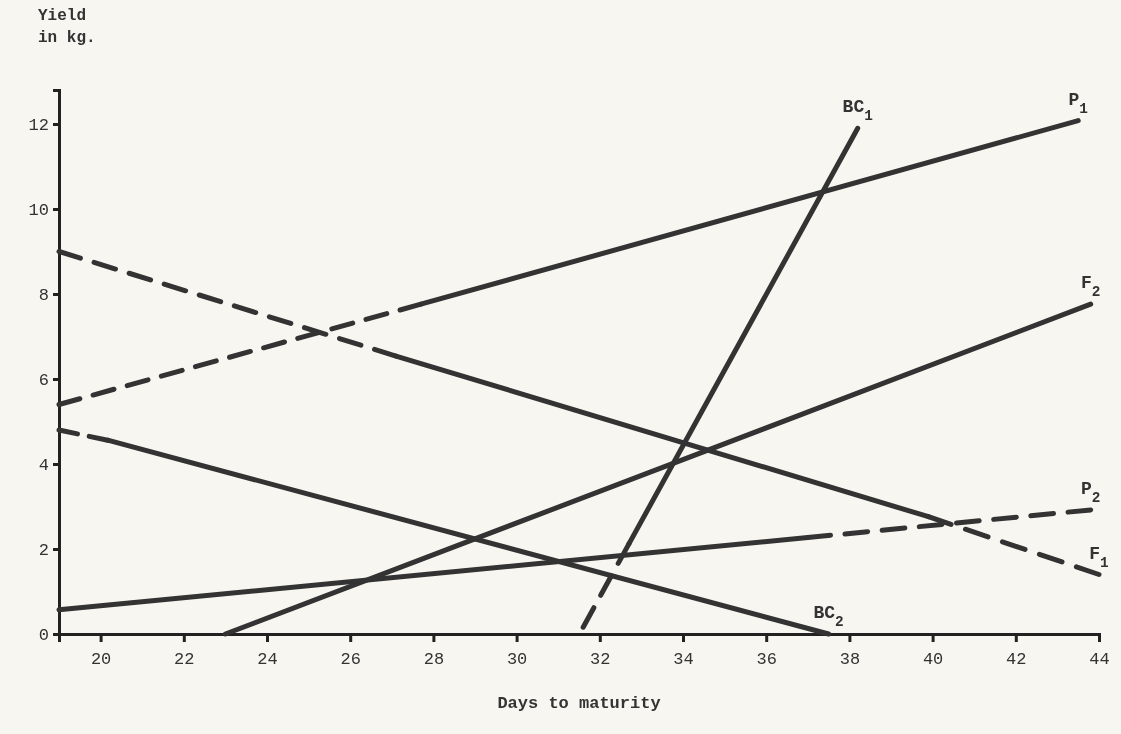  What do you see at coordinates (43, 465) in the screenshot?
I see `y-tick-label: 4` at bounding box center [43, 465].